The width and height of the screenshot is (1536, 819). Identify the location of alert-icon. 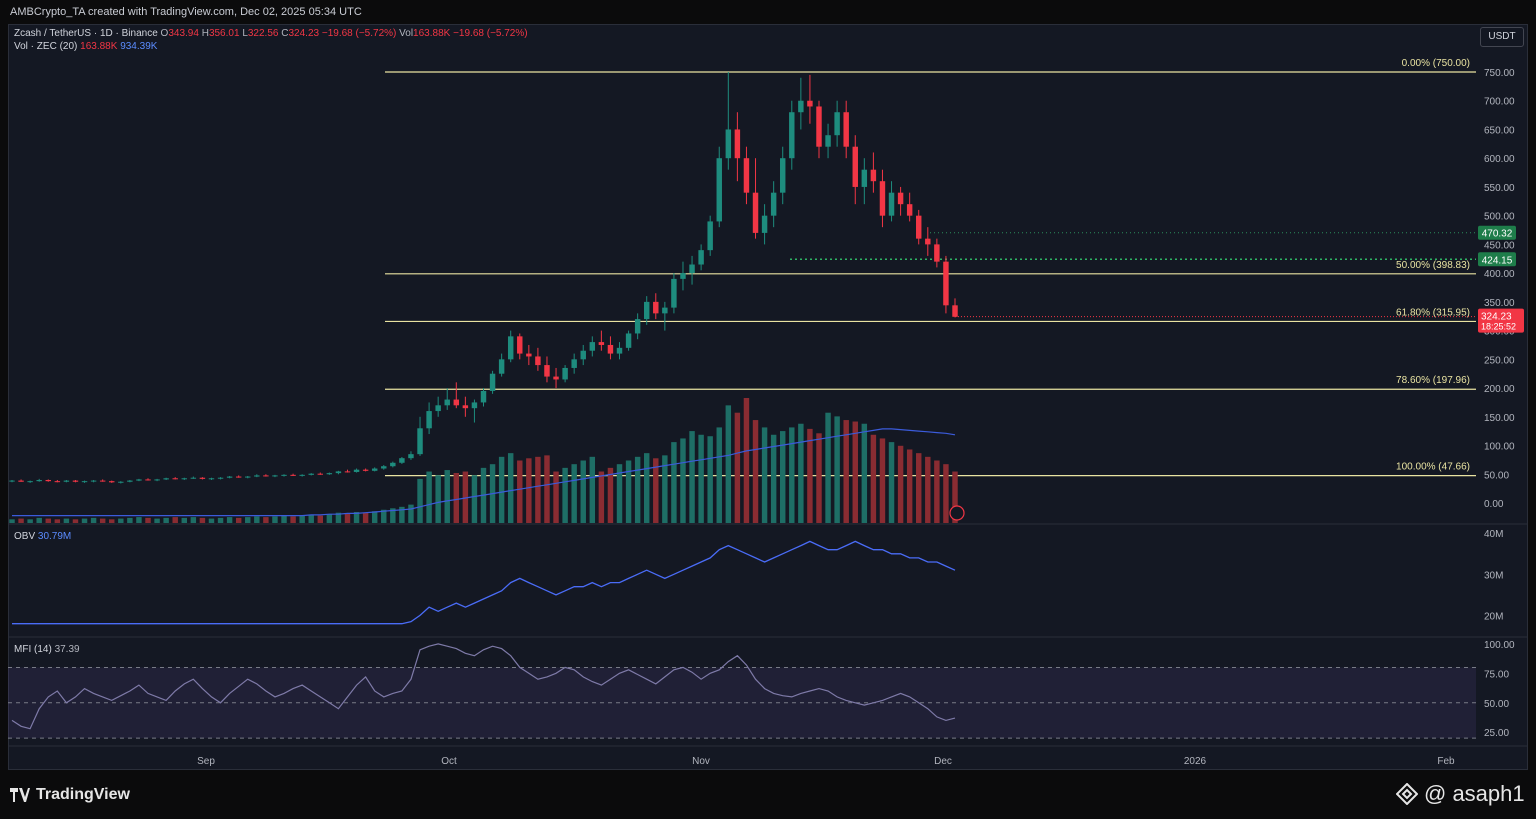
(957, 513).